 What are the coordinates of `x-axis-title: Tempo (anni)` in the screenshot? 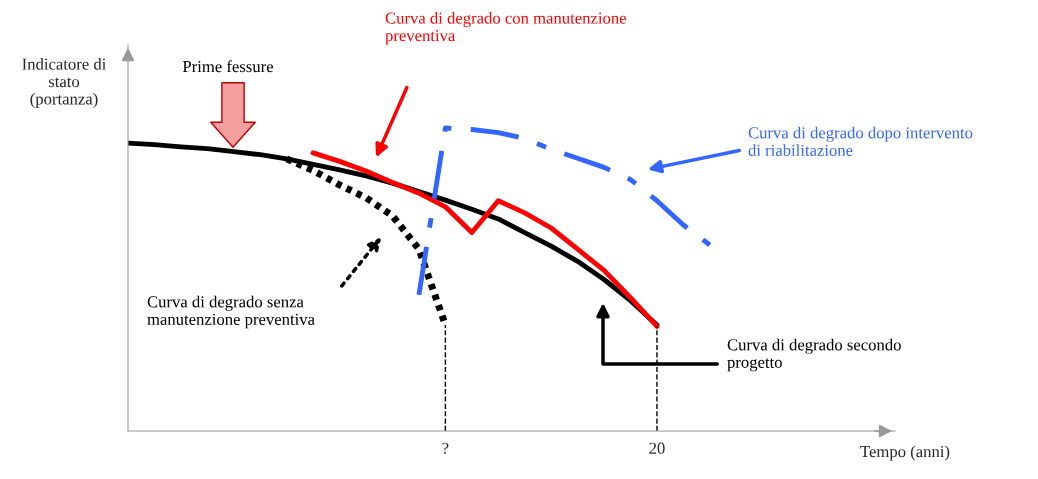 It's located at (905, 453).